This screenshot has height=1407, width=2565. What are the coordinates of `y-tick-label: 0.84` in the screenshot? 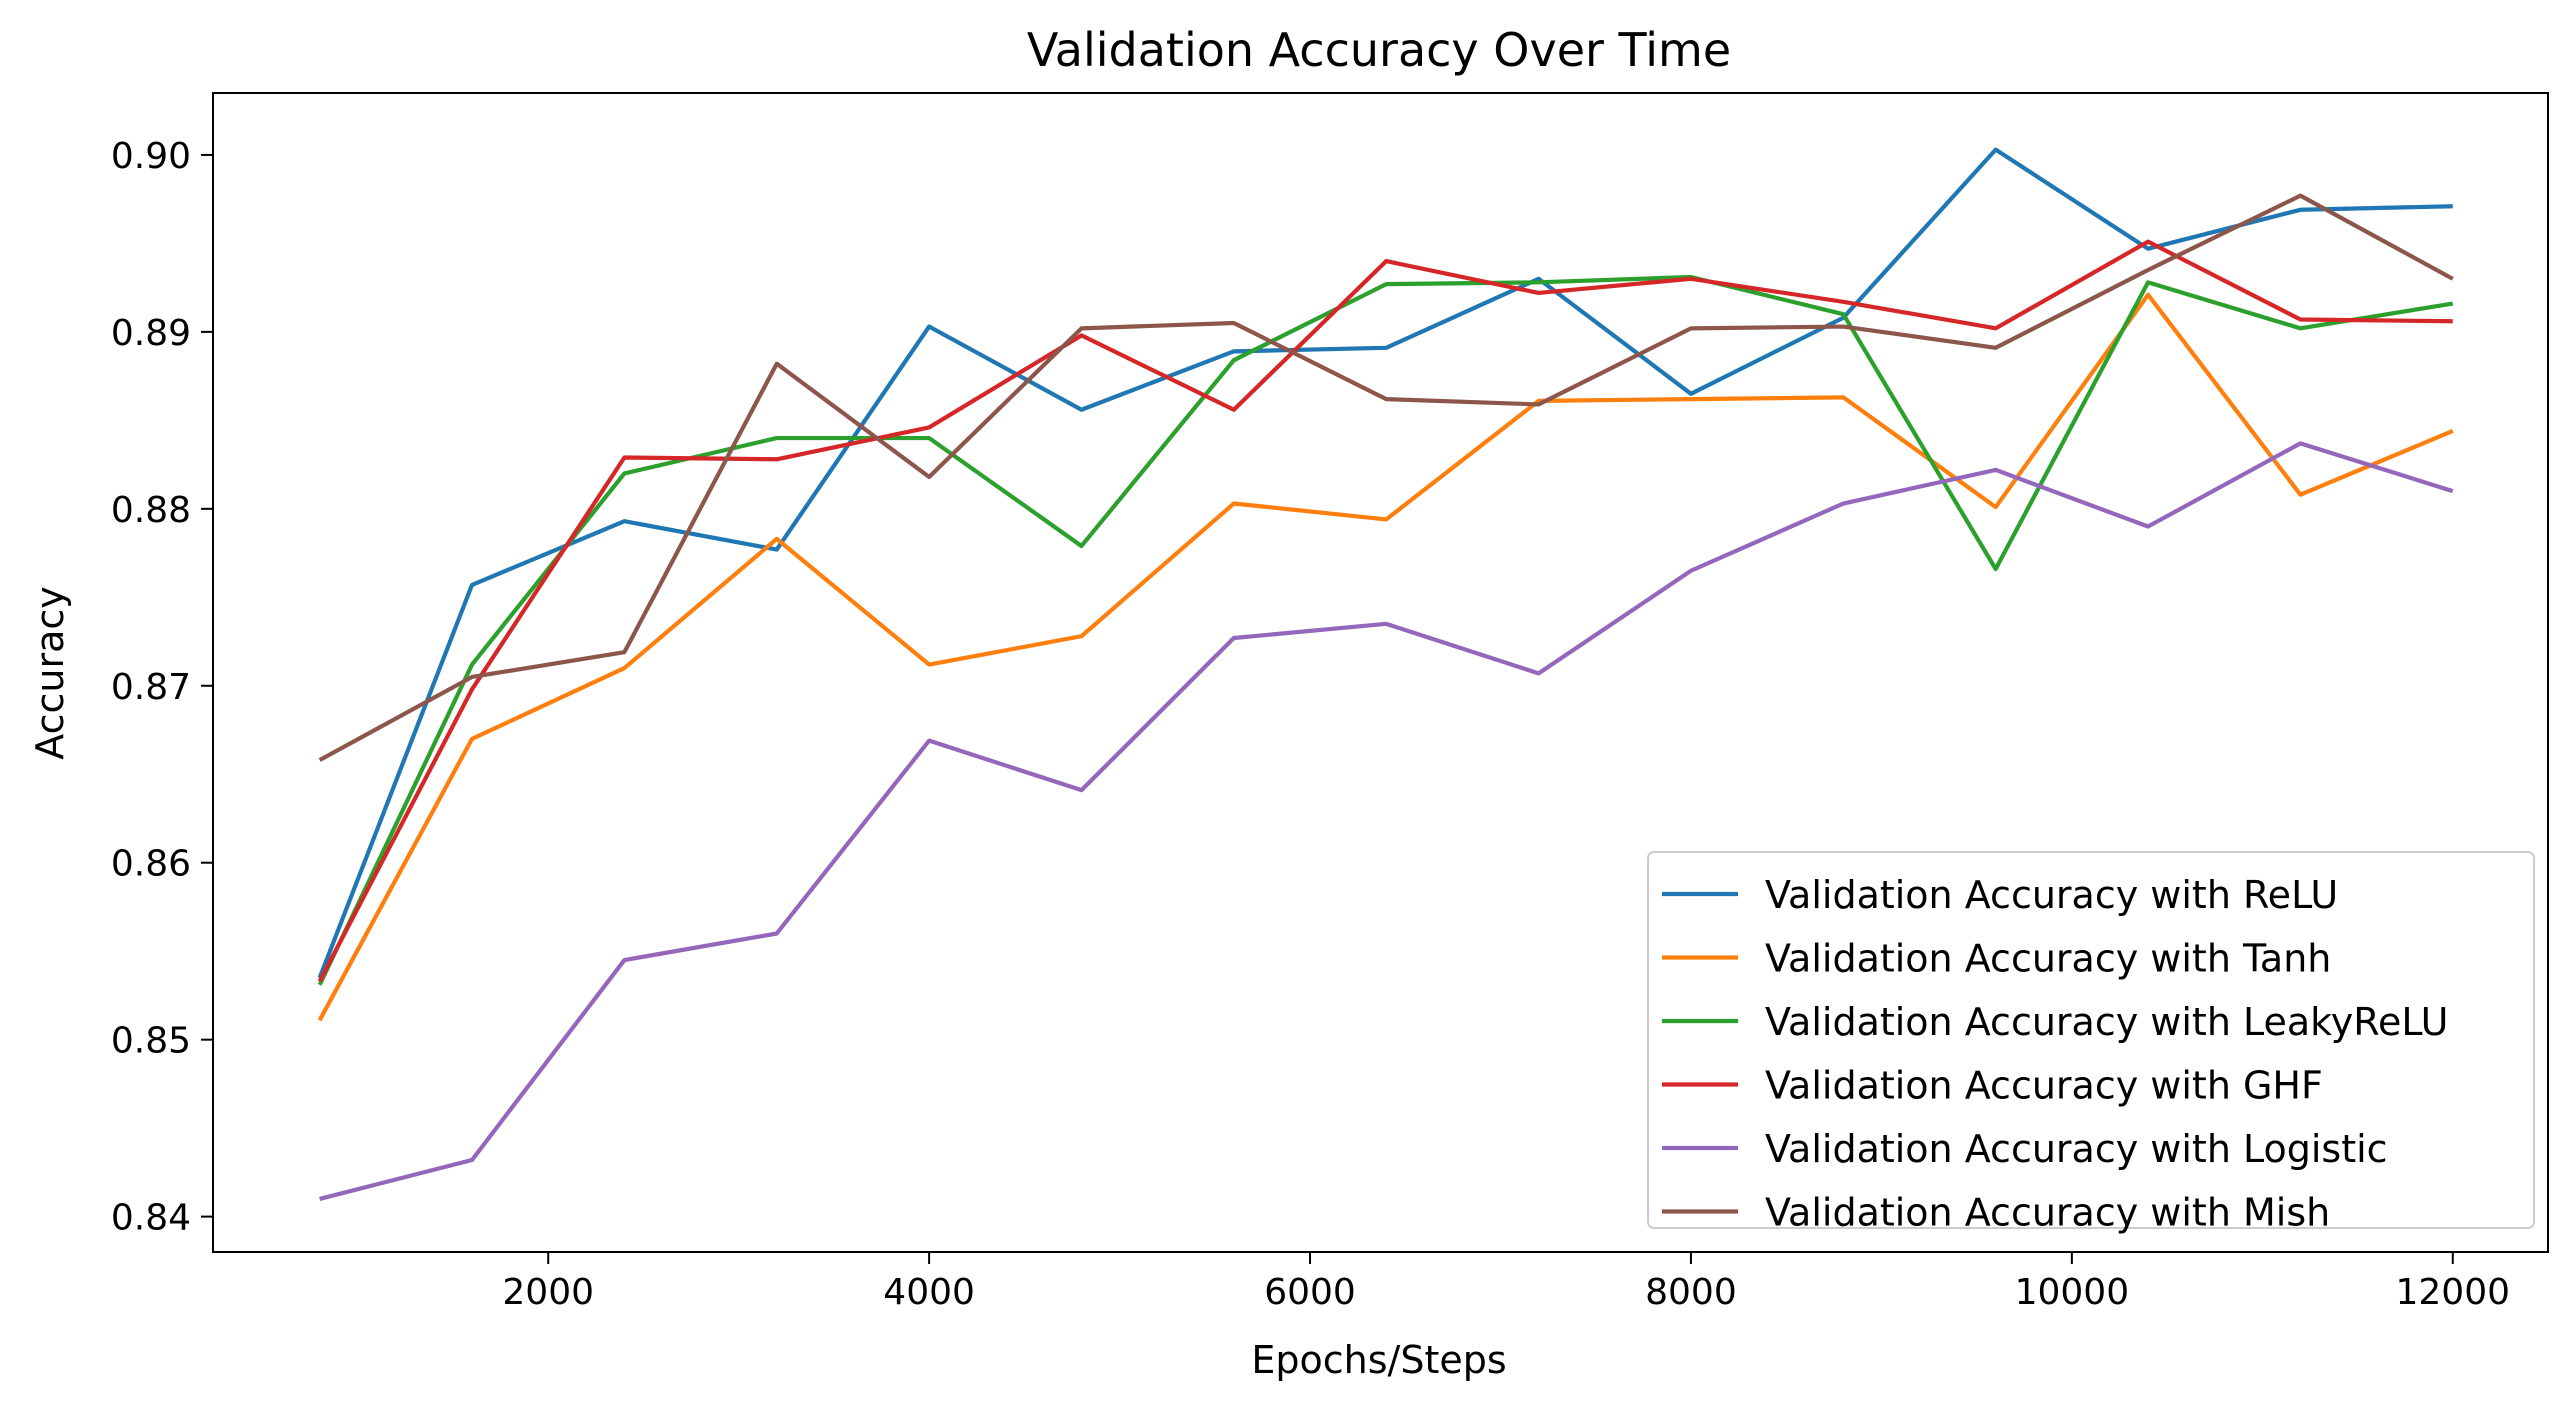 It's located at (151, 1218).